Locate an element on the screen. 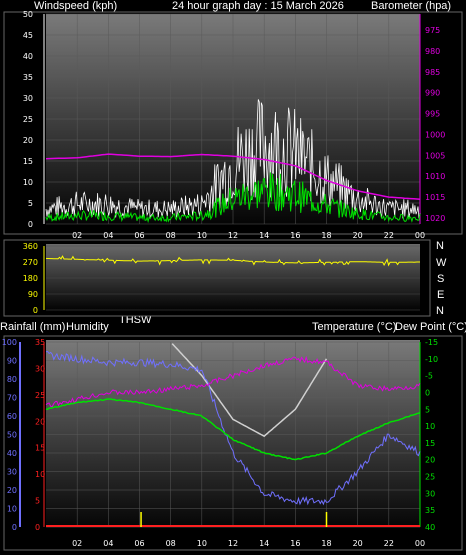 This screenshot has width=466, height=555. wind-tick-label: 30 is located at coordinates (28, 98).